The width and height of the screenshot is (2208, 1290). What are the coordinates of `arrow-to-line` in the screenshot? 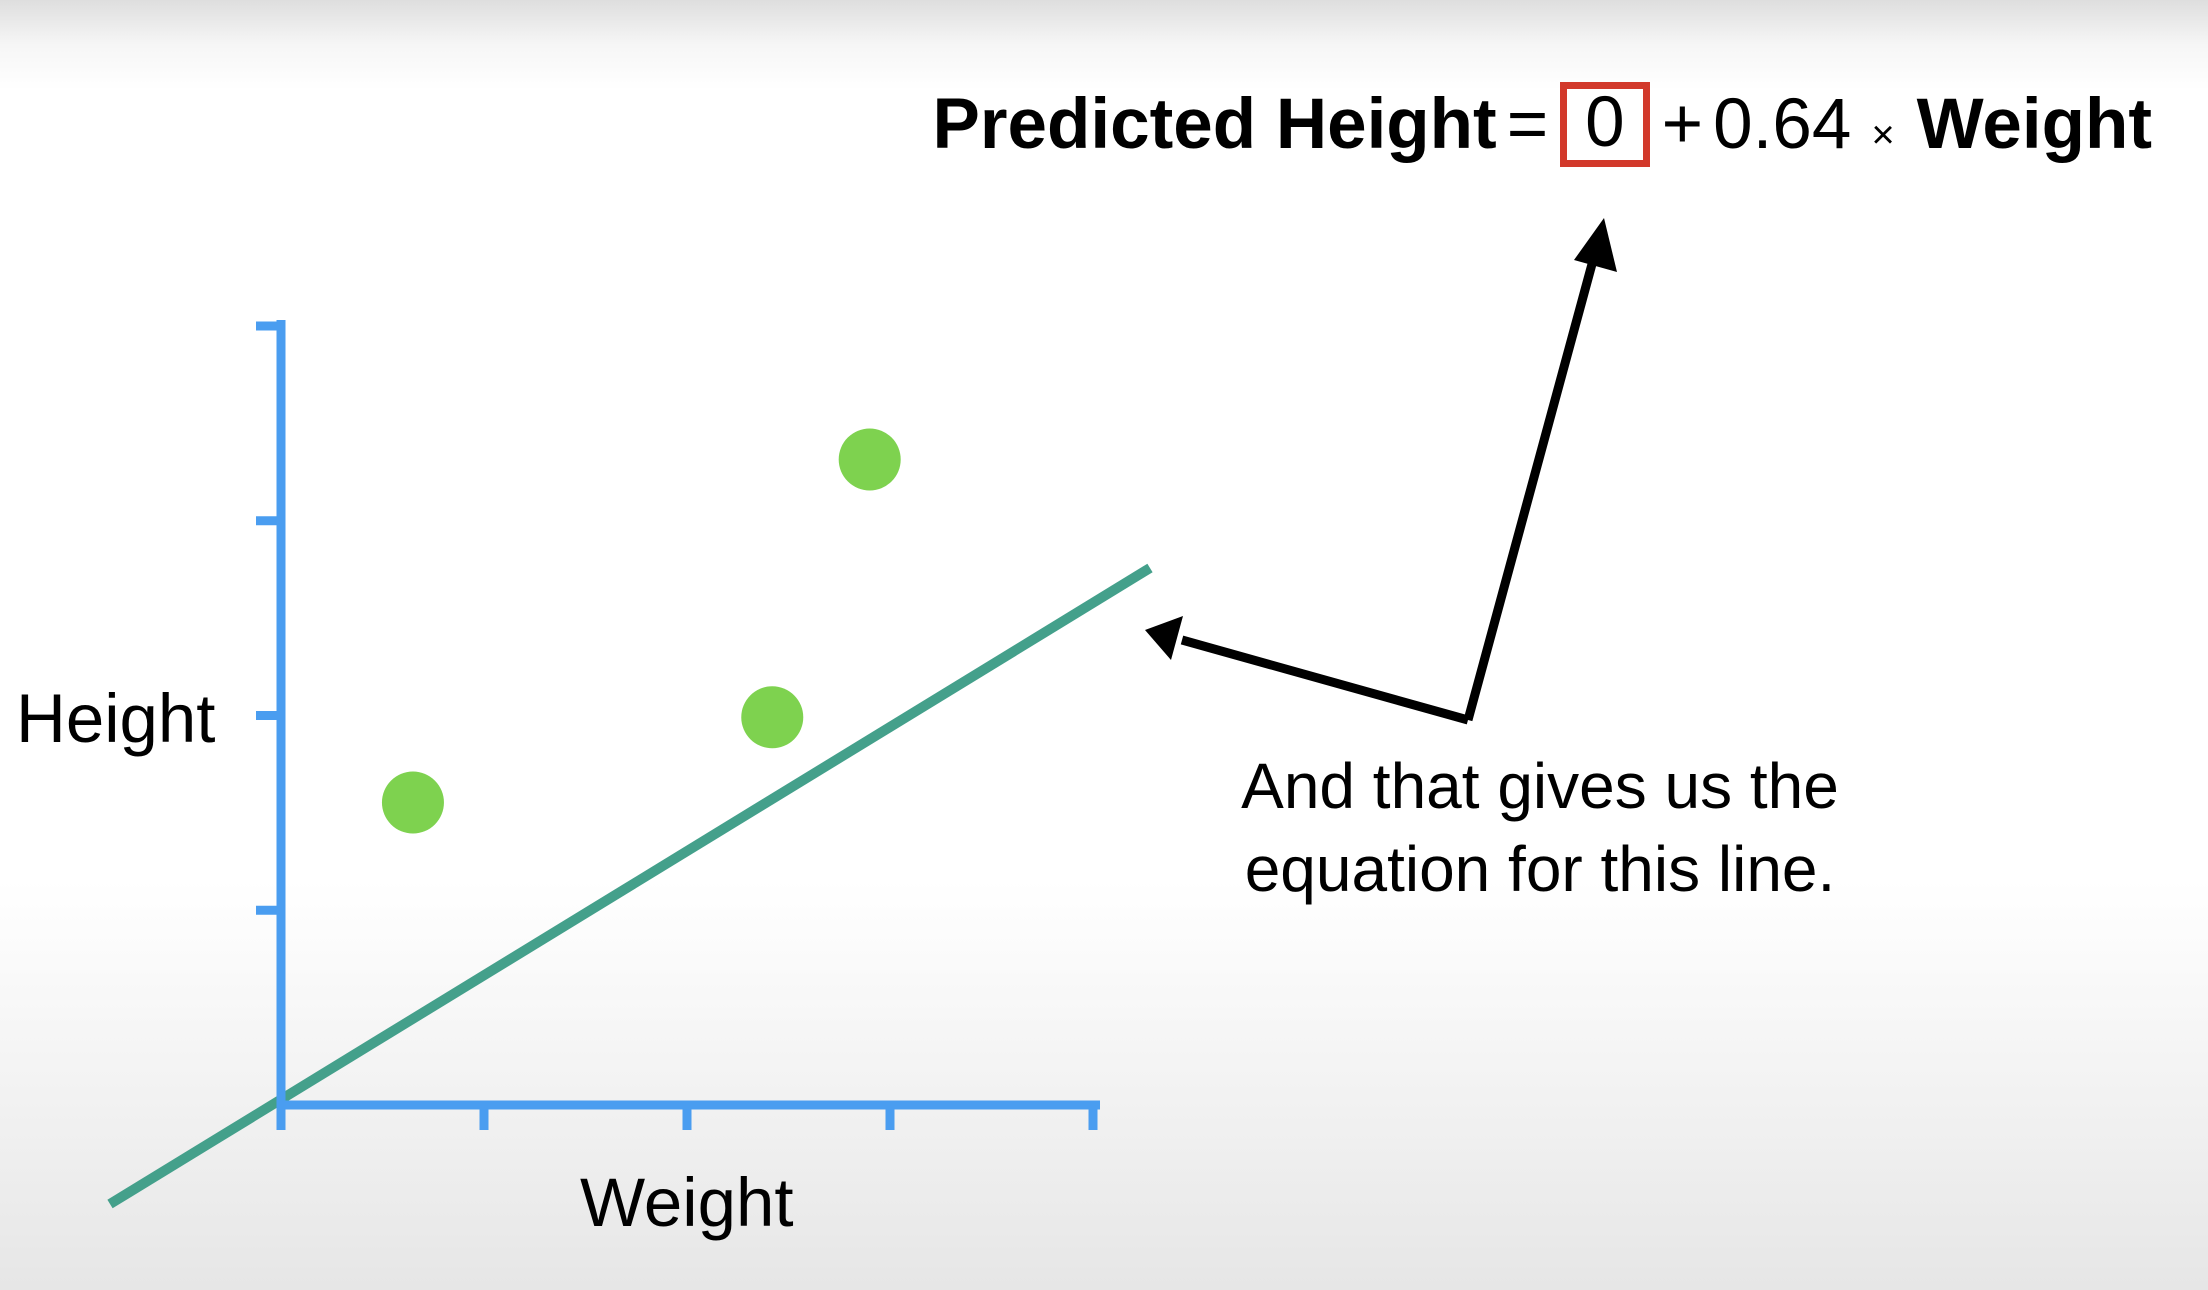 It's located at (1307, 670).